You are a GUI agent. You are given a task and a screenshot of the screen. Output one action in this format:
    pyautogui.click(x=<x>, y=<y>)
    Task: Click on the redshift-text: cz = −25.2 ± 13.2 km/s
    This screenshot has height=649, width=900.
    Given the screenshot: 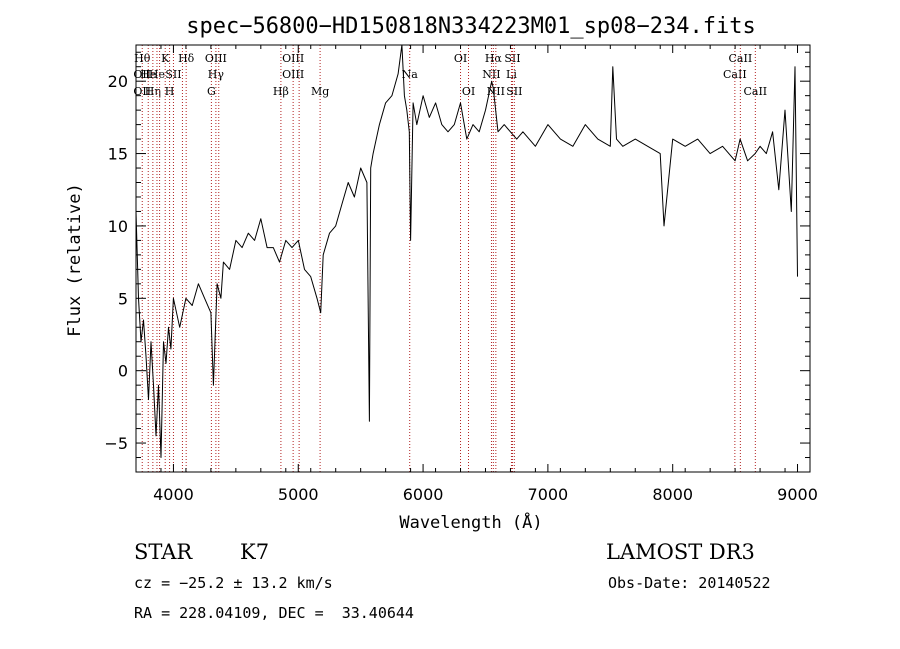 What is the action you would take?
    pyautogui.click(x=233, y=583)
    